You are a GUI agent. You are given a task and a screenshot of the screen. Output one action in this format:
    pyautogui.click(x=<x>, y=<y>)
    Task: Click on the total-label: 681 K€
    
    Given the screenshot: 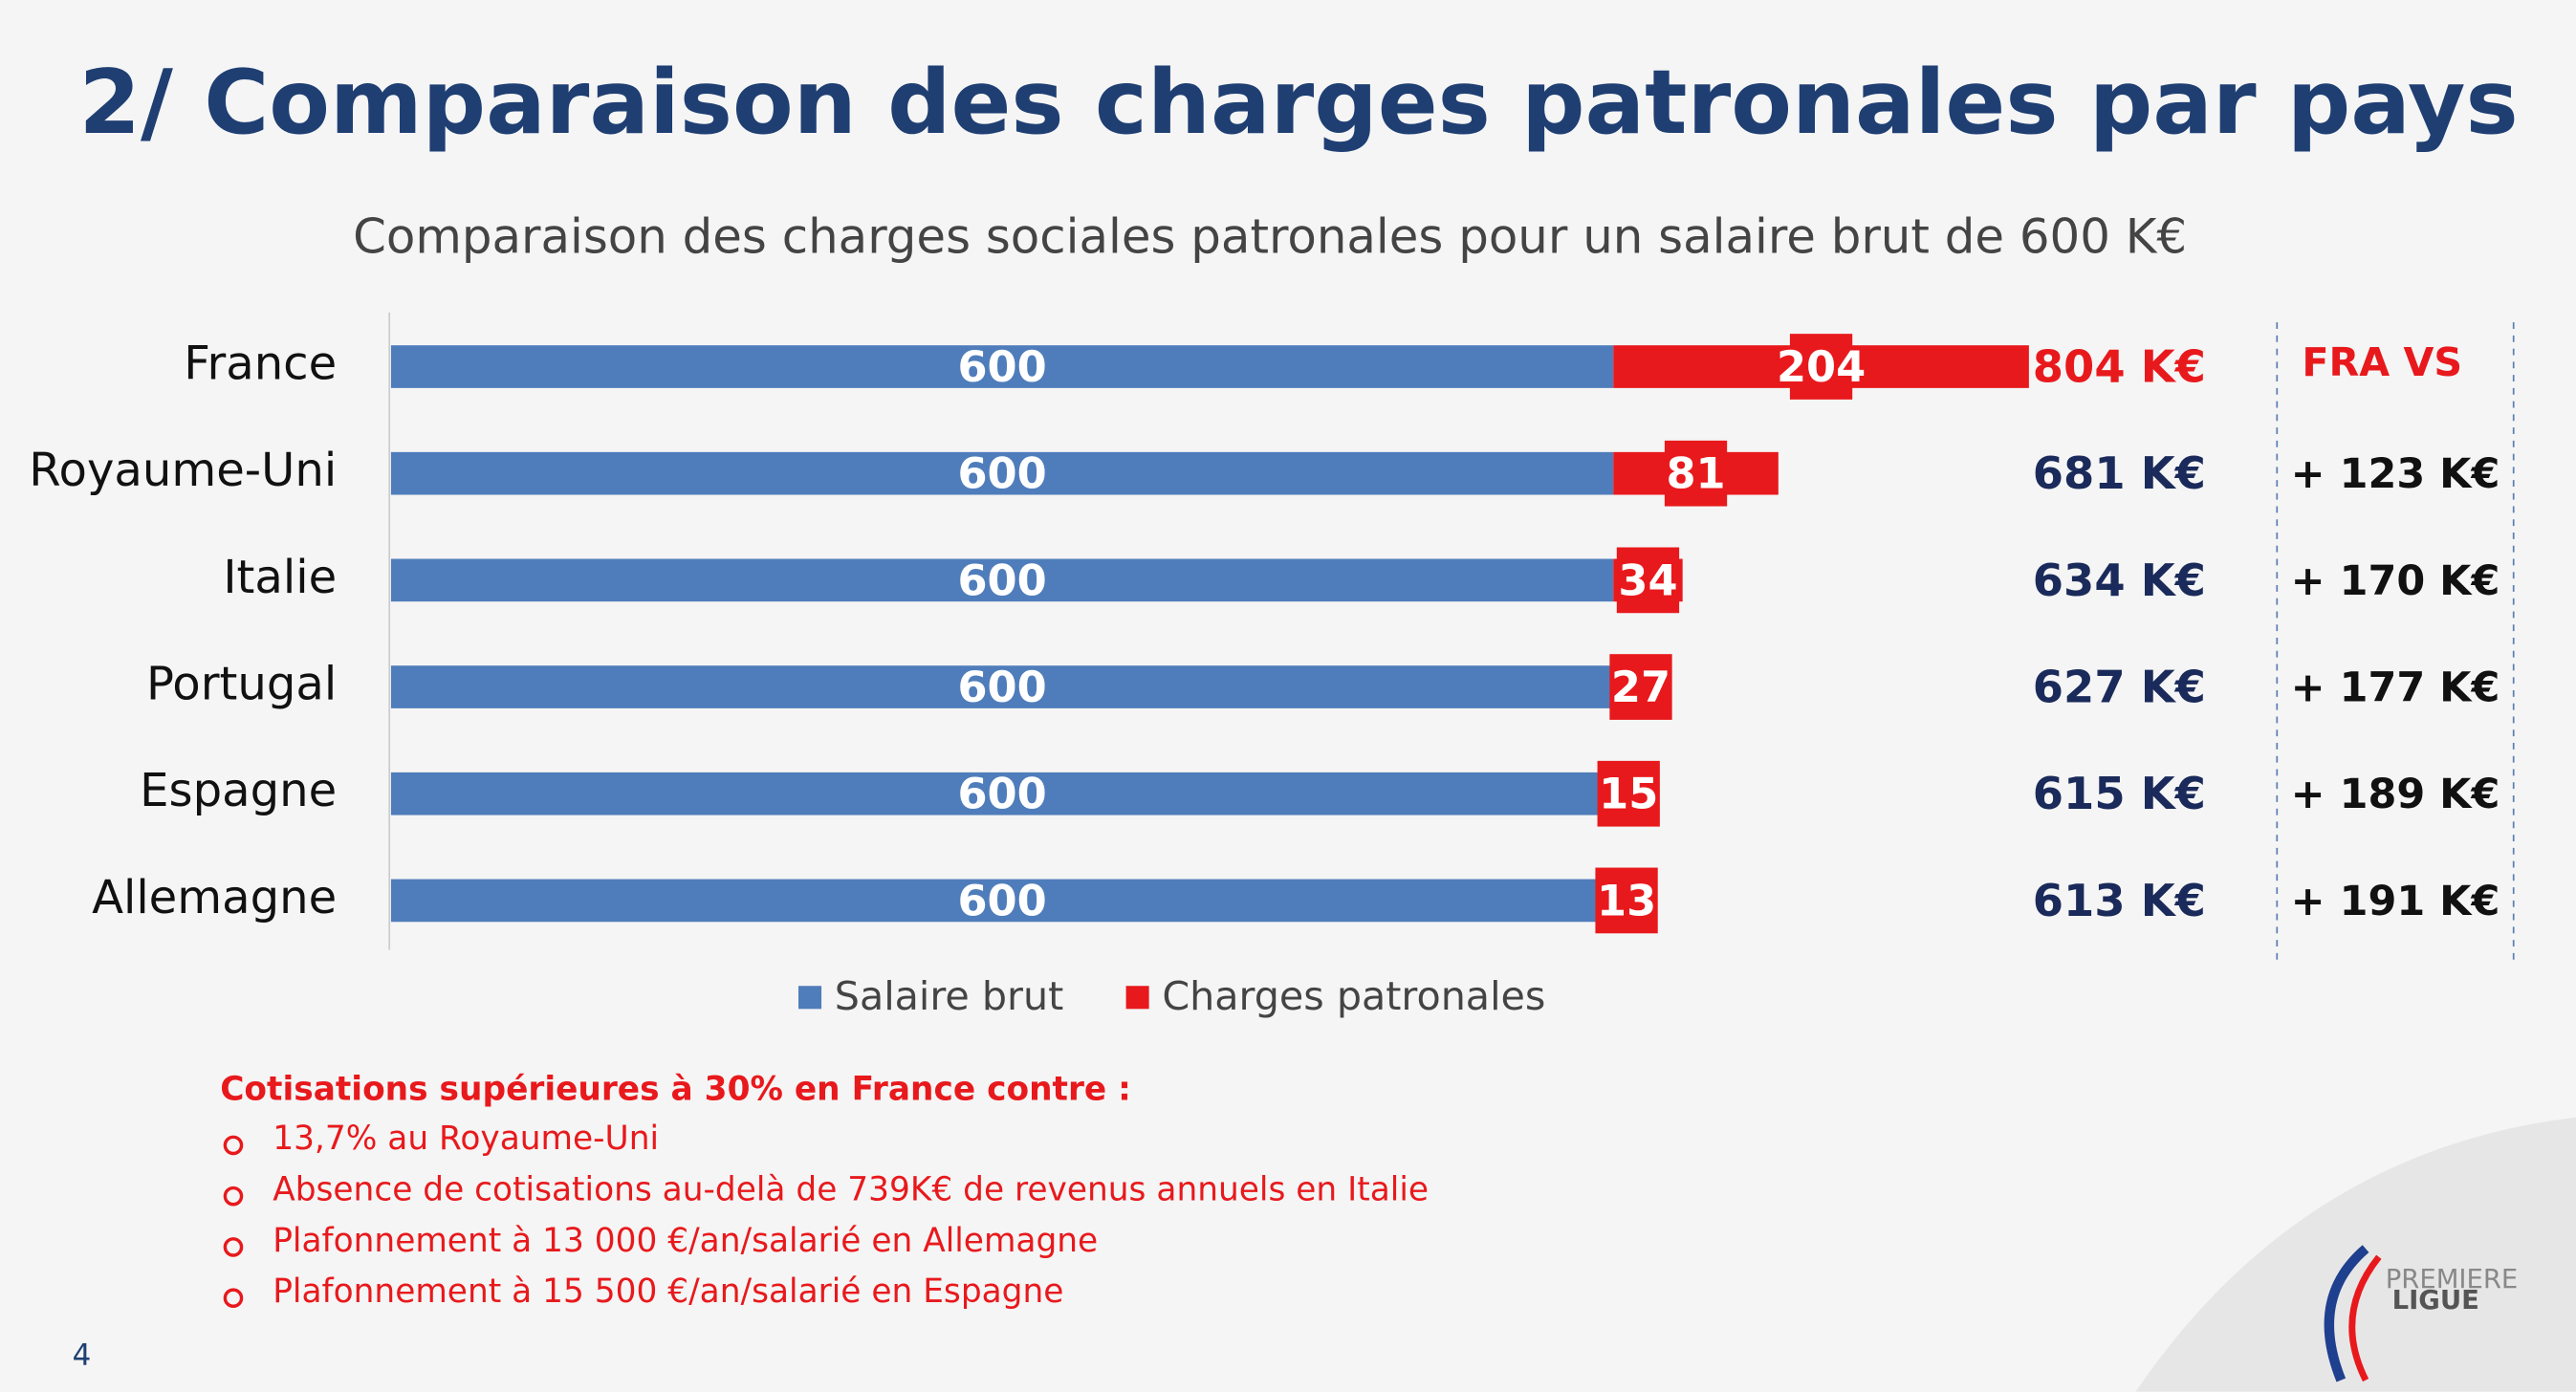 What is the action you would take?
    pyautogui.click(x=2119, y=473)
    